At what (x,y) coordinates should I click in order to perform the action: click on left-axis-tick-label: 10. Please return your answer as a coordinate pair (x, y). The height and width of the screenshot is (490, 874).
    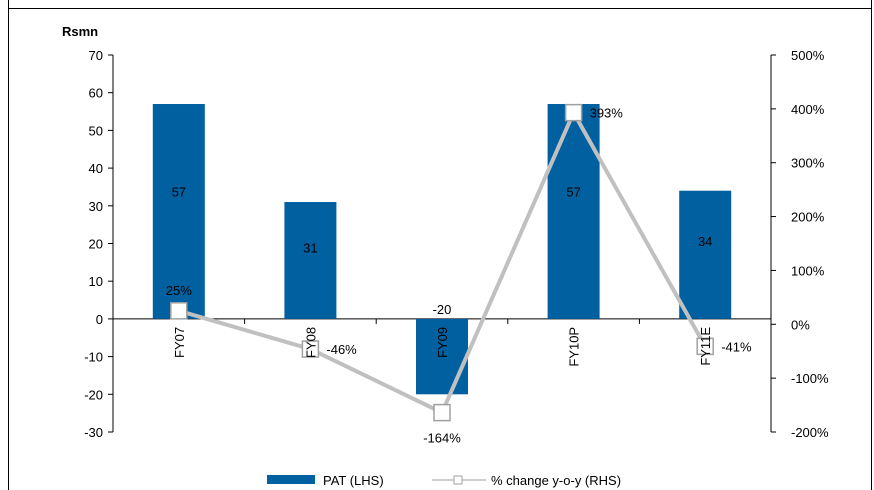
    Looking at the image, I should click on (96, 281).